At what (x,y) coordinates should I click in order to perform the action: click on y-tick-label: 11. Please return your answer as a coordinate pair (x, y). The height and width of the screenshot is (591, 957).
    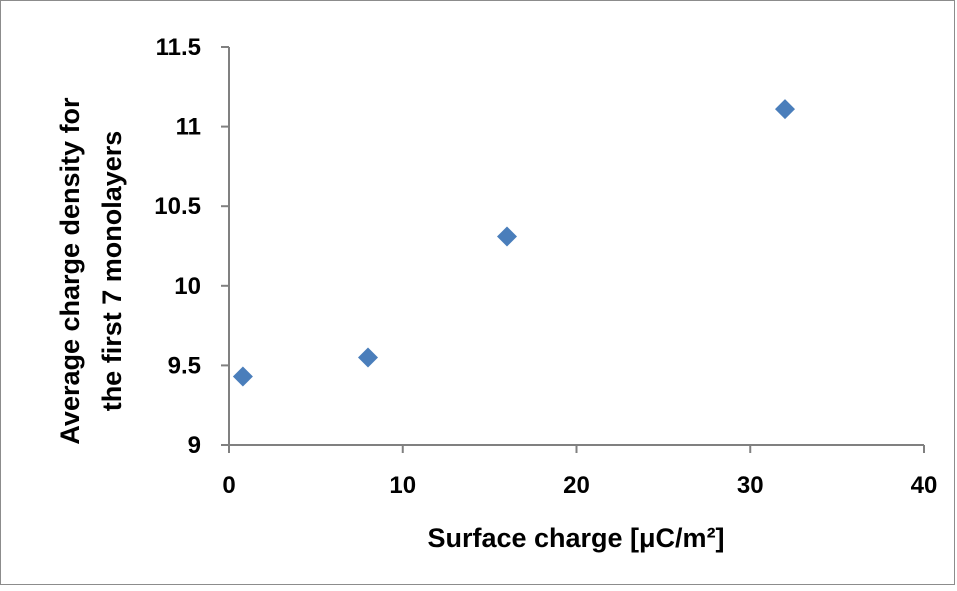
    Looking at the image, I should click on (188, 127).